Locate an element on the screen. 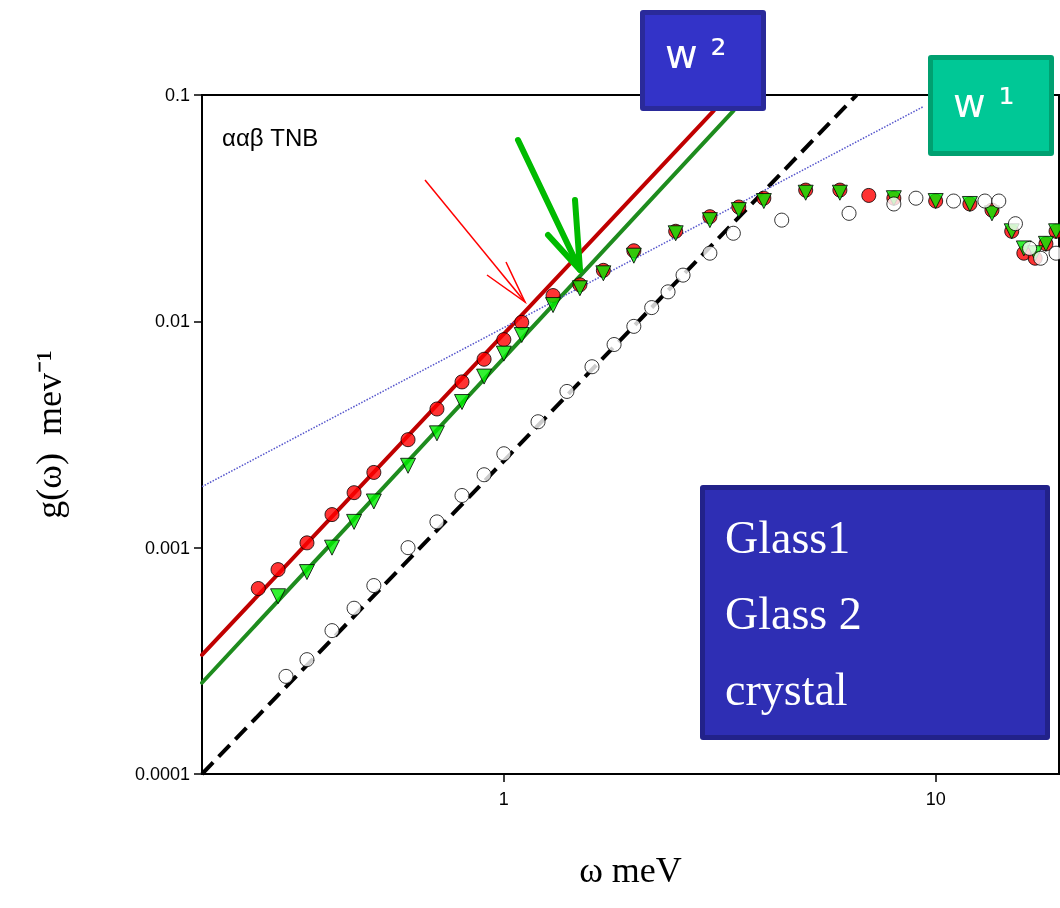 Image resolution: width=1060 pixels, height=908 pixels. label-box: Glass1 Glass 2 crystal is located at coordinates (875, 612).